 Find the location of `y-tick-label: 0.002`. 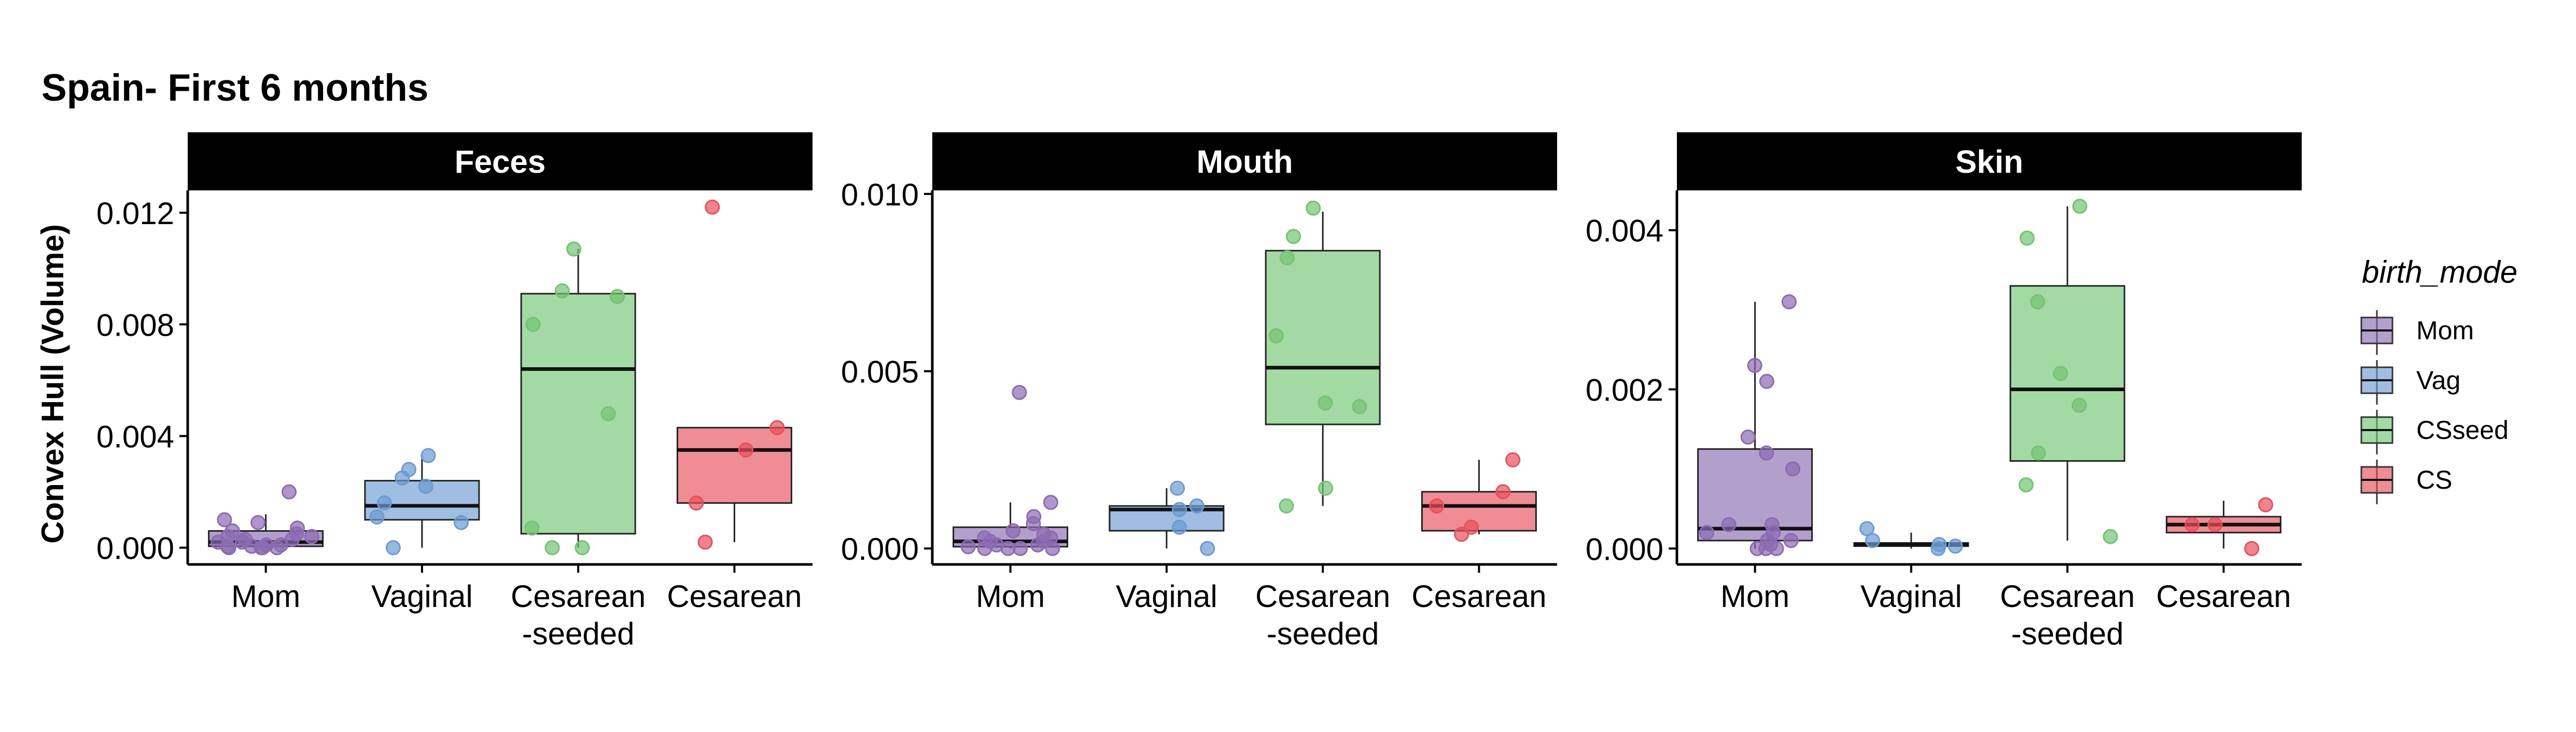

y-tick-label: 0.002 is located at coordinates (1624, 391).